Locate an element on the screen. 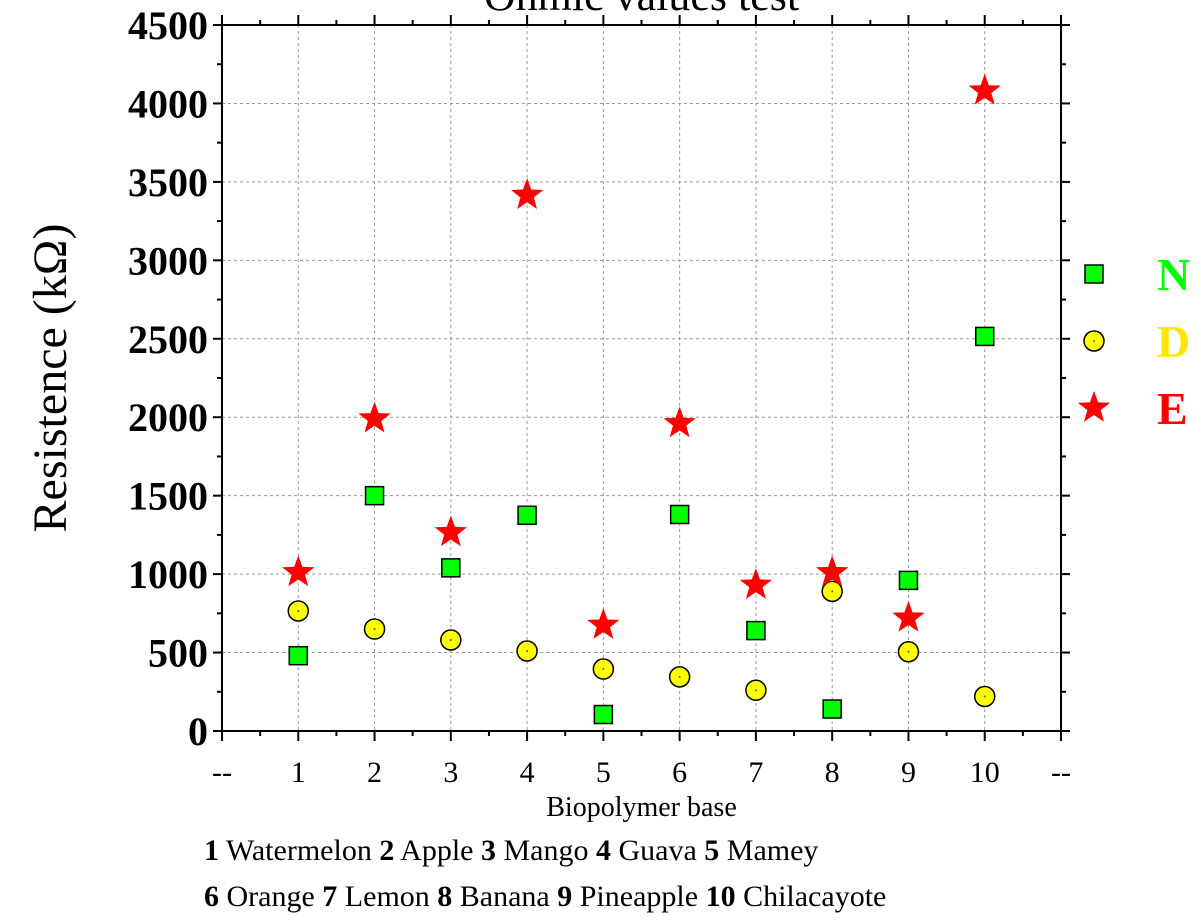 The image size is (1201, 923). y-tick-label: 3500 is located at coordinates (168, 182).